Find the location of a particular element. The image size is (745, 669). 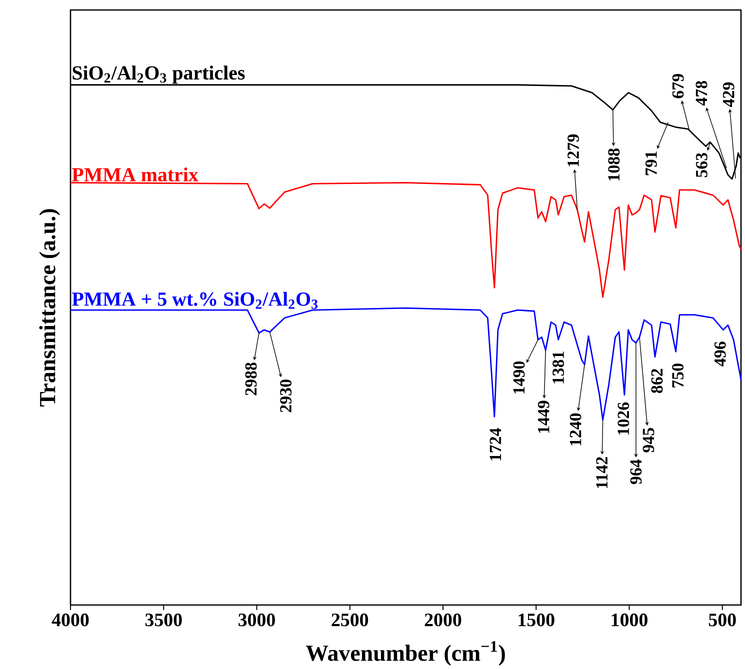

x-tick-label: 3000 is located at coordinates (256, 620).